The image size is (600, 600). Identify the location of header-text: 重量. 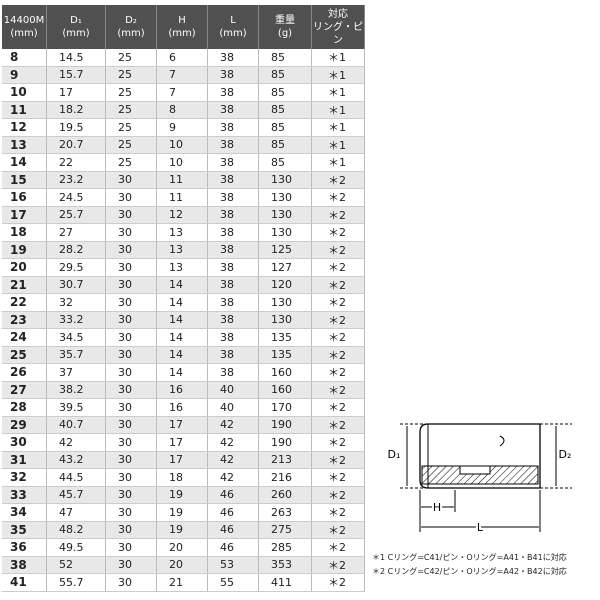
(285, 20).